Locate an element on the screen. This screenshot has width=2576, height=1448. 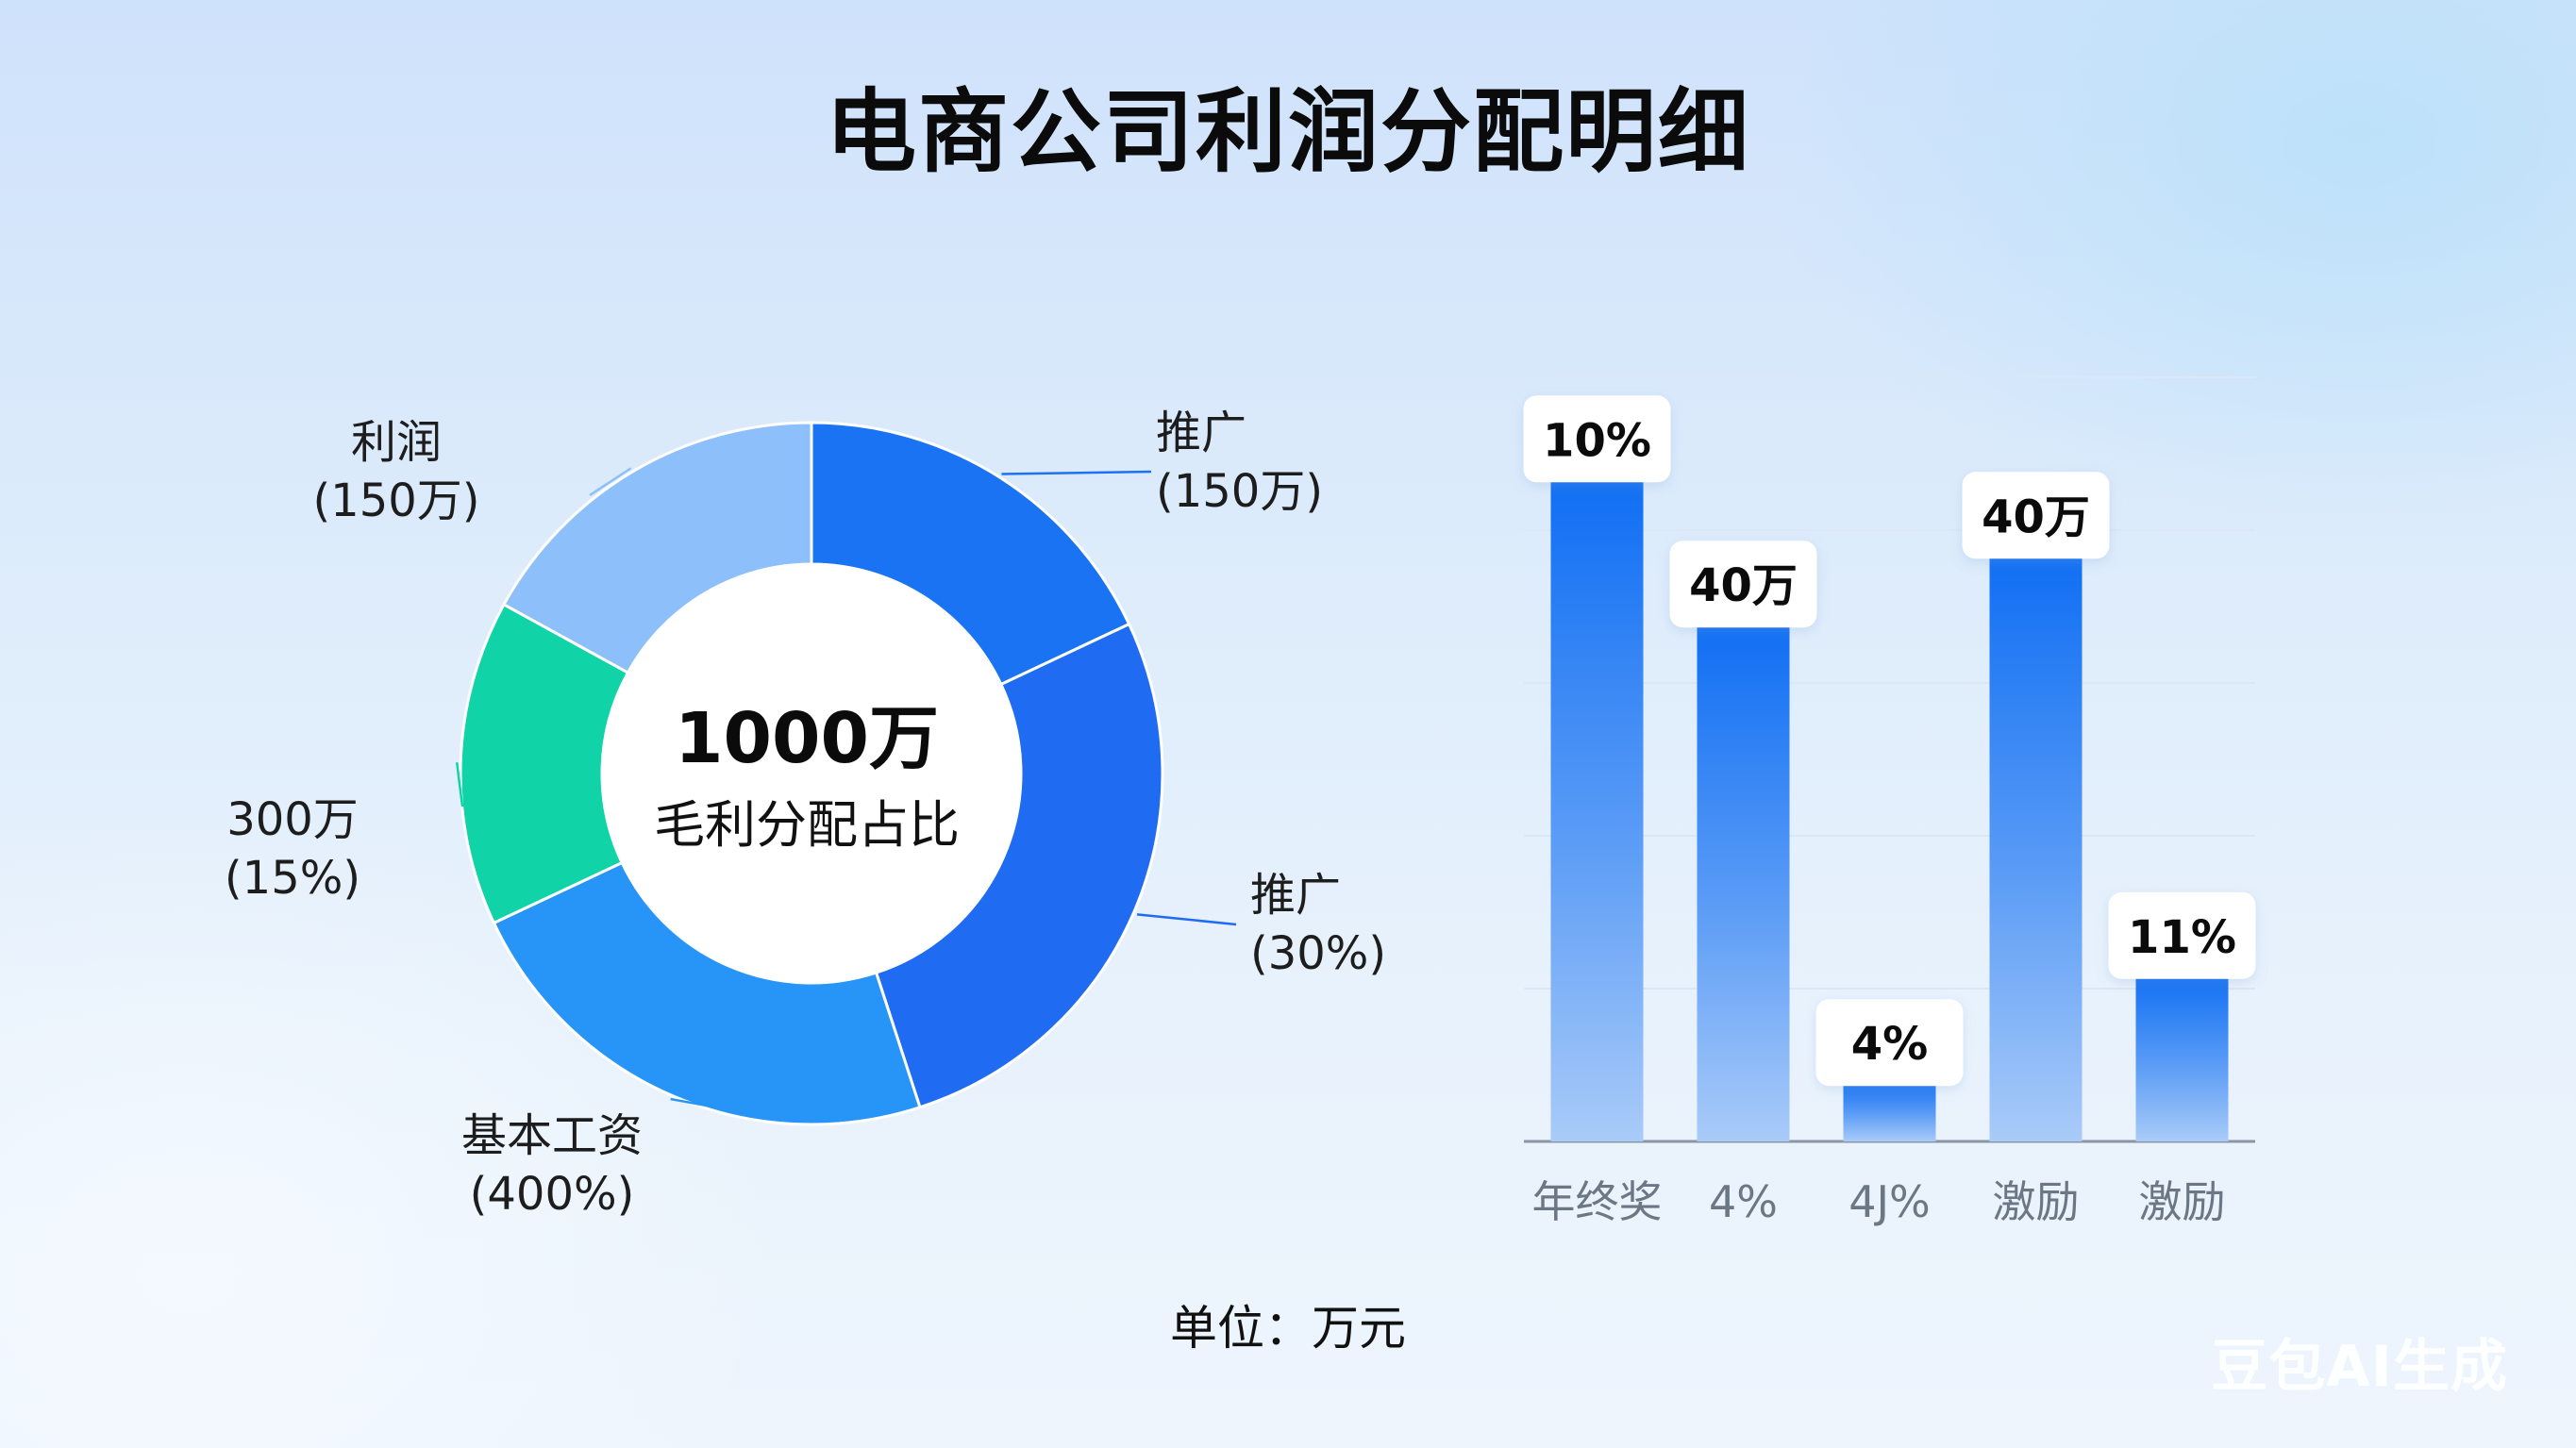
donut-center-value: 1000万 is located at coordinates (807, 738).